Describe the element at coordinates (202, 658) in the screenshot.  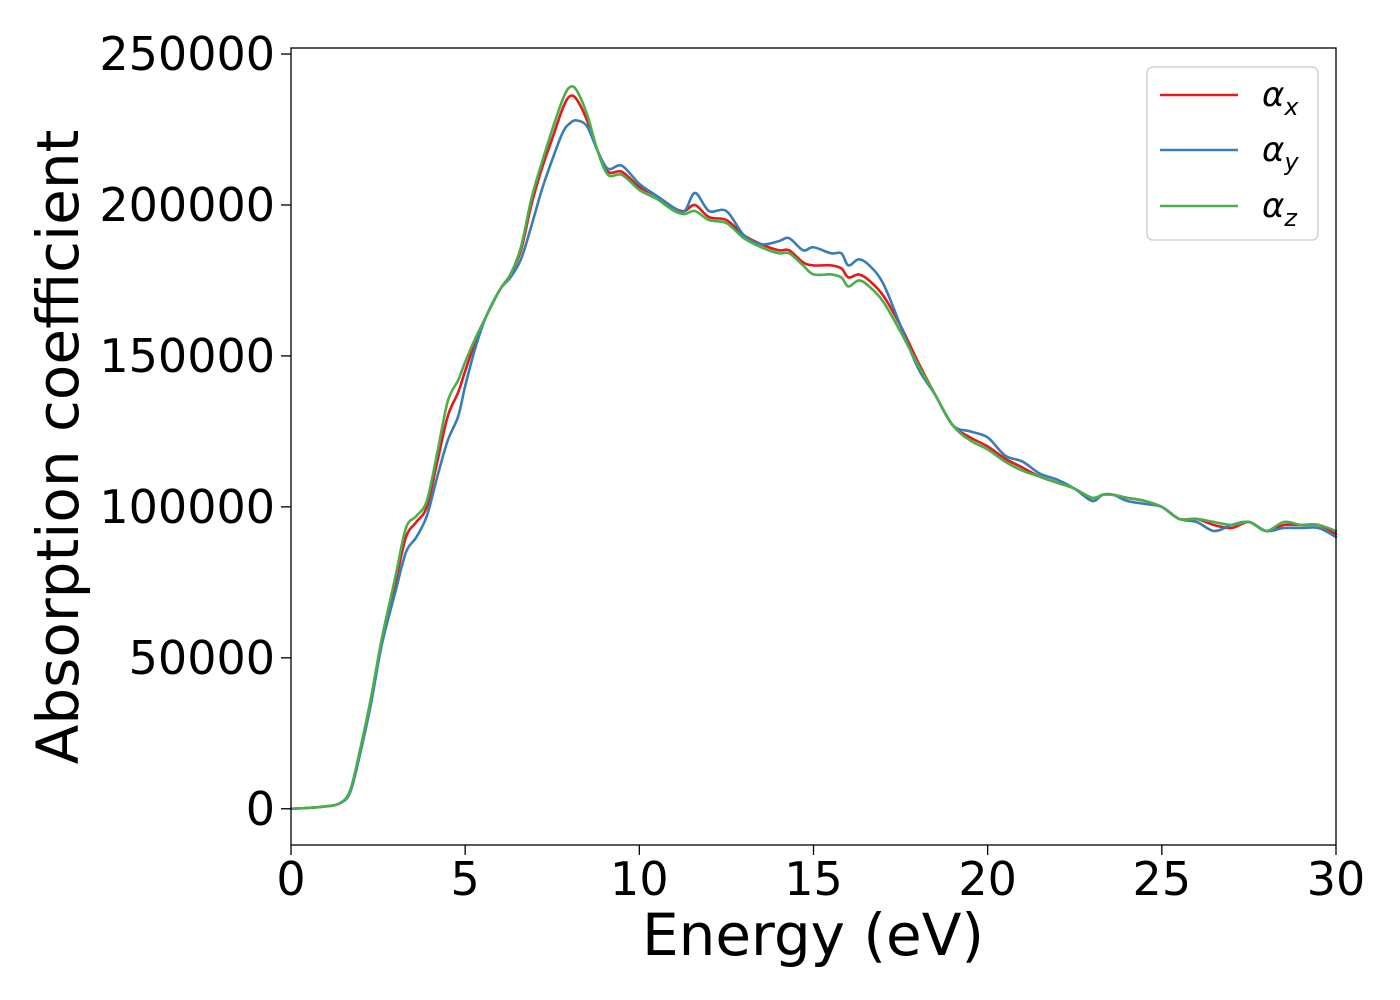
I see `y-tick-label: 50000` at that location.